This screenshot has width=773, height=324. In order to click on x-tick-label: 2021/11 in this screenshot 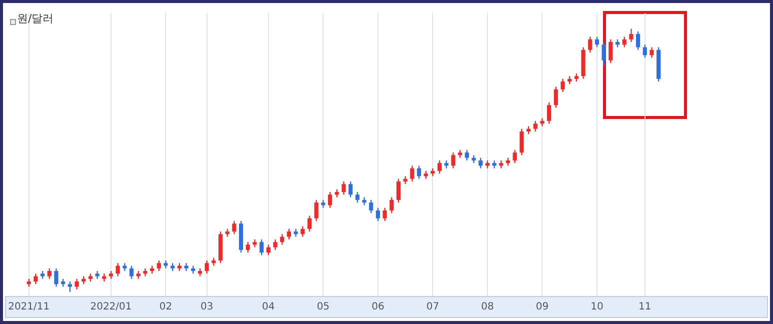, I will do `click(29, 307)`.